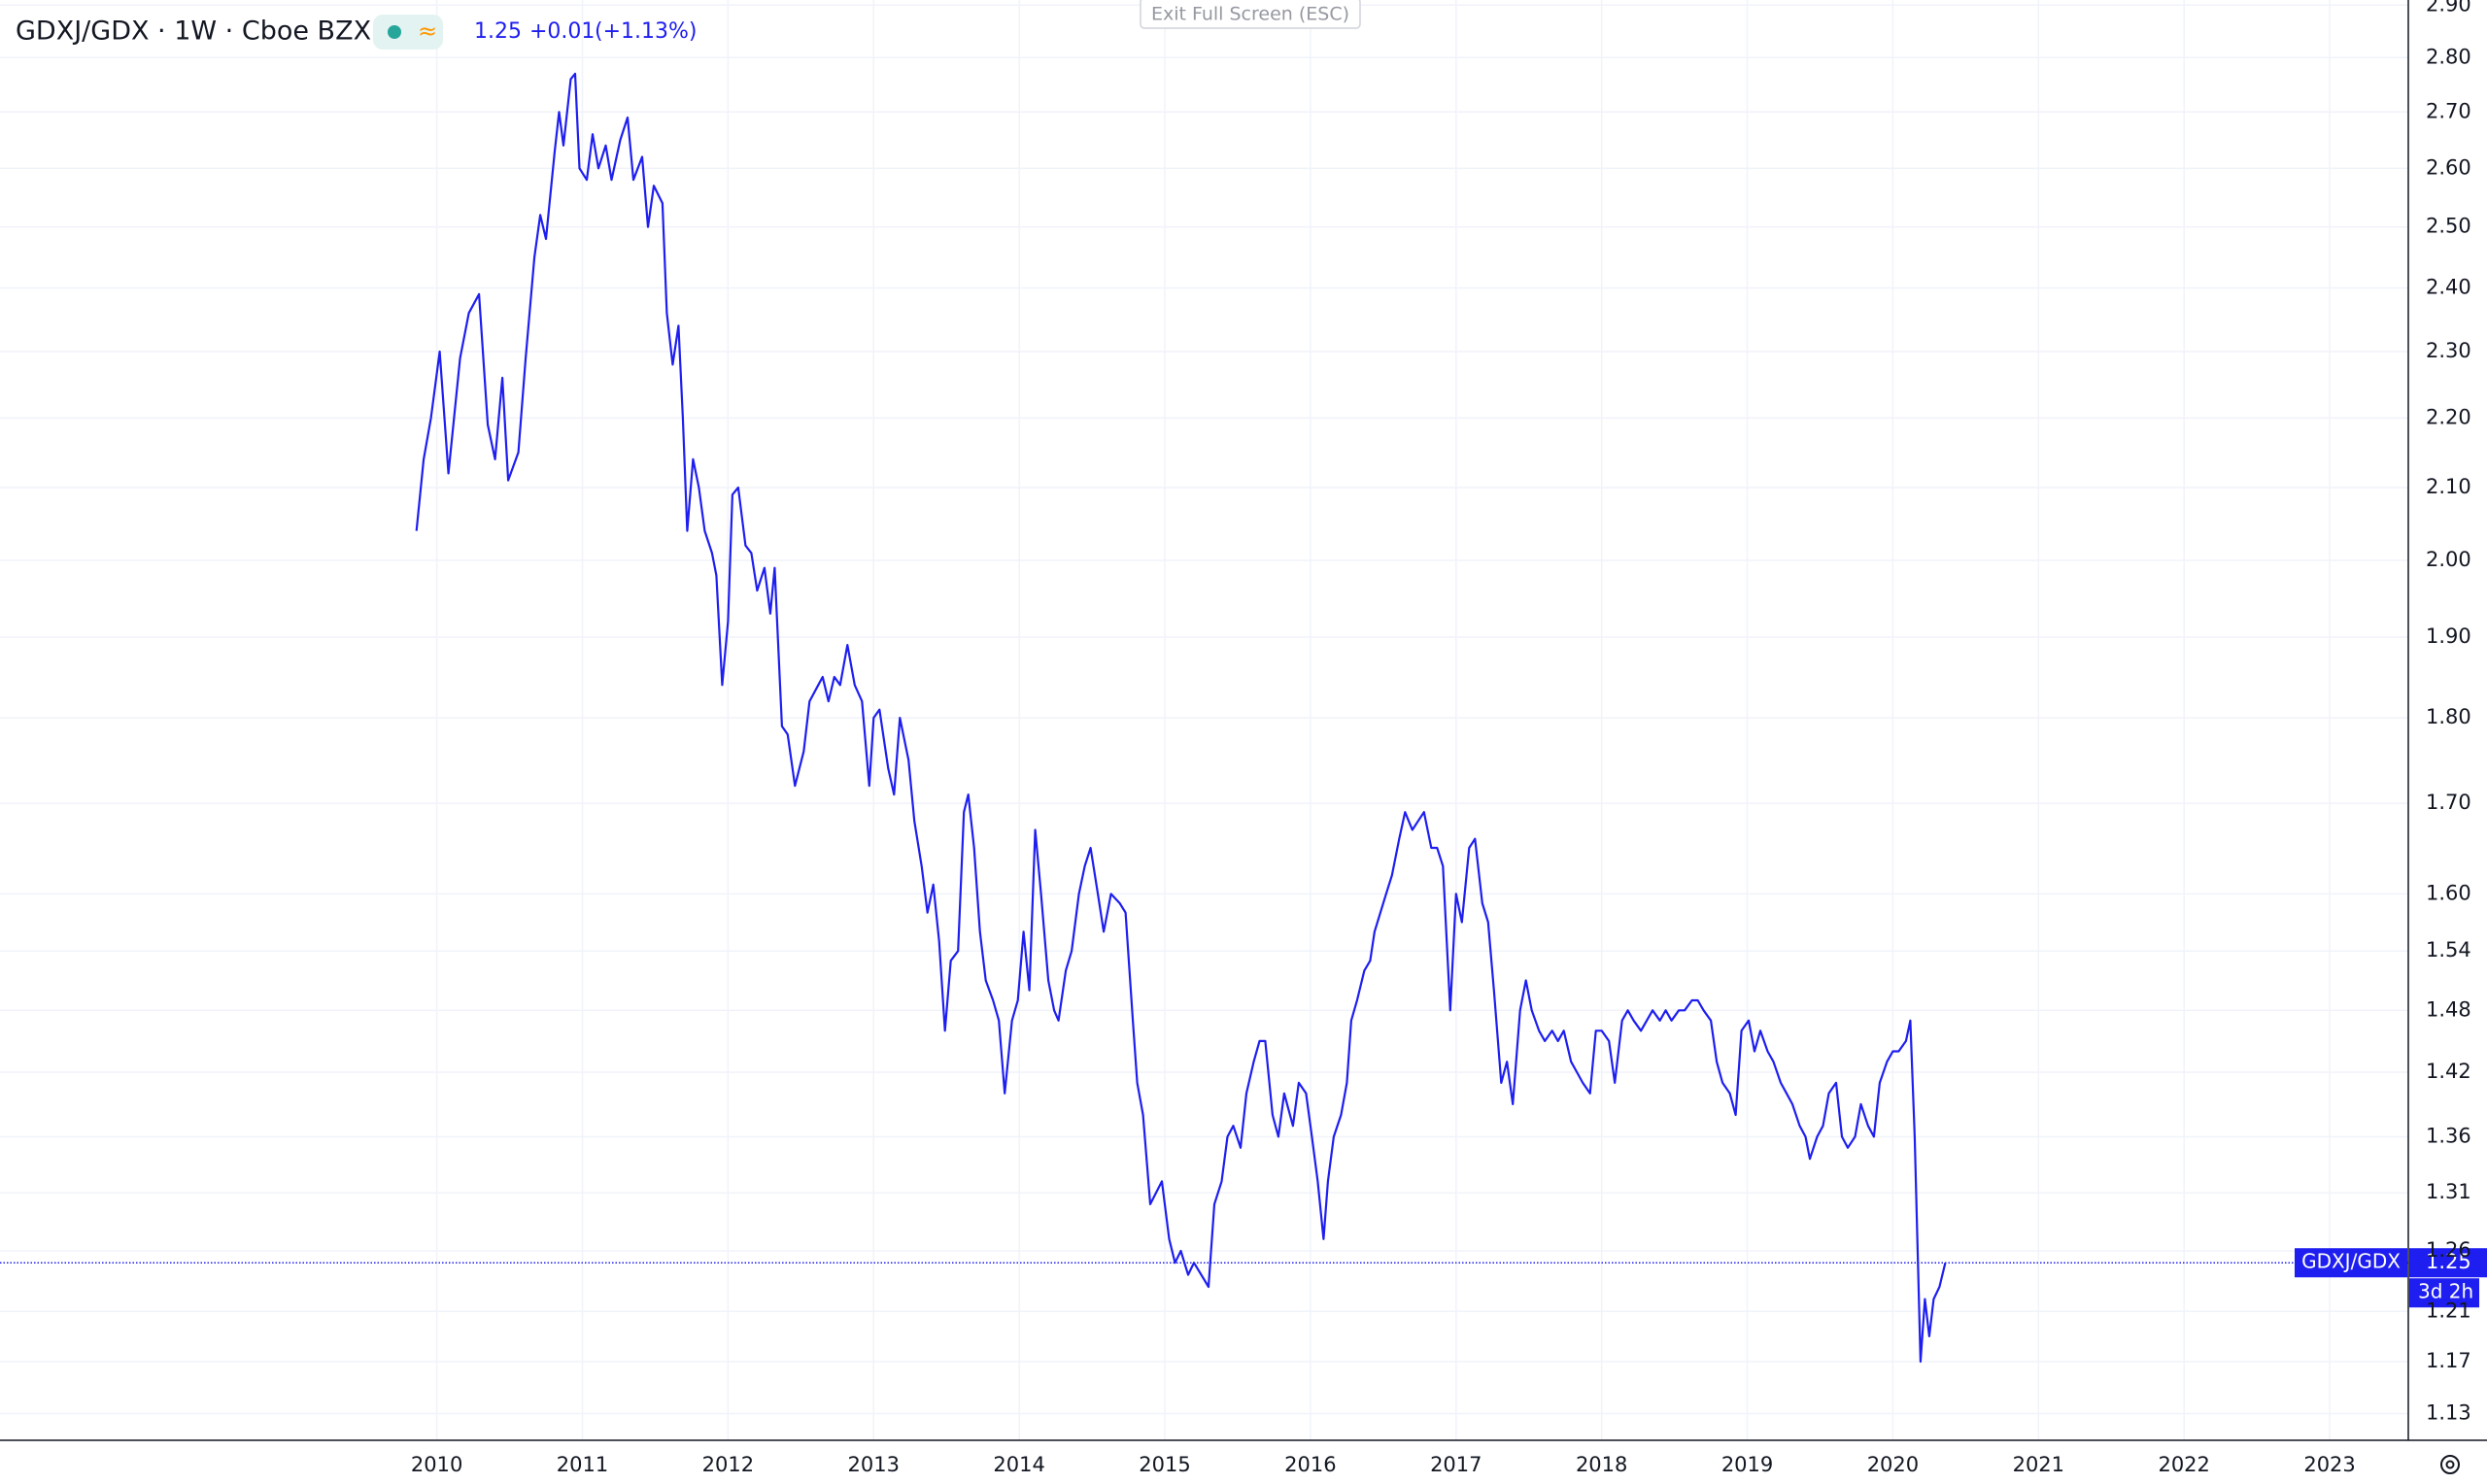 The height and width of the screenshot is (1484, 2487). What do you see at coordinates (1018, 1464) in the screenshot?
I see `x-tick-label: 2014` at bounding box center [1018, 1464].